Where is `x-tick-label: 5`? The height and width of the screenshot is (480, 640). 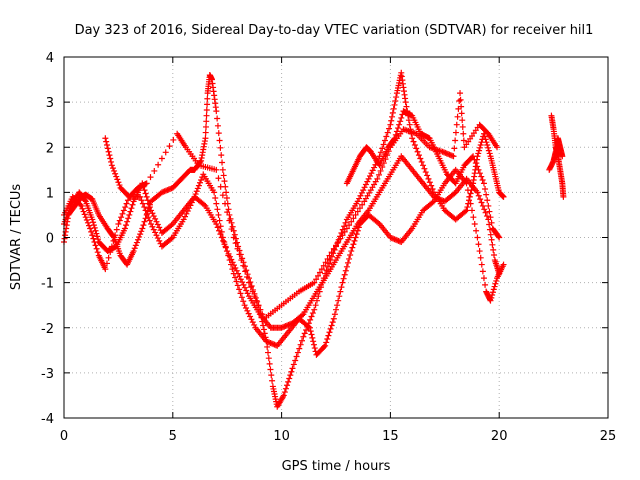 x-tick-label: 5 is located at coordinates (173, 436).